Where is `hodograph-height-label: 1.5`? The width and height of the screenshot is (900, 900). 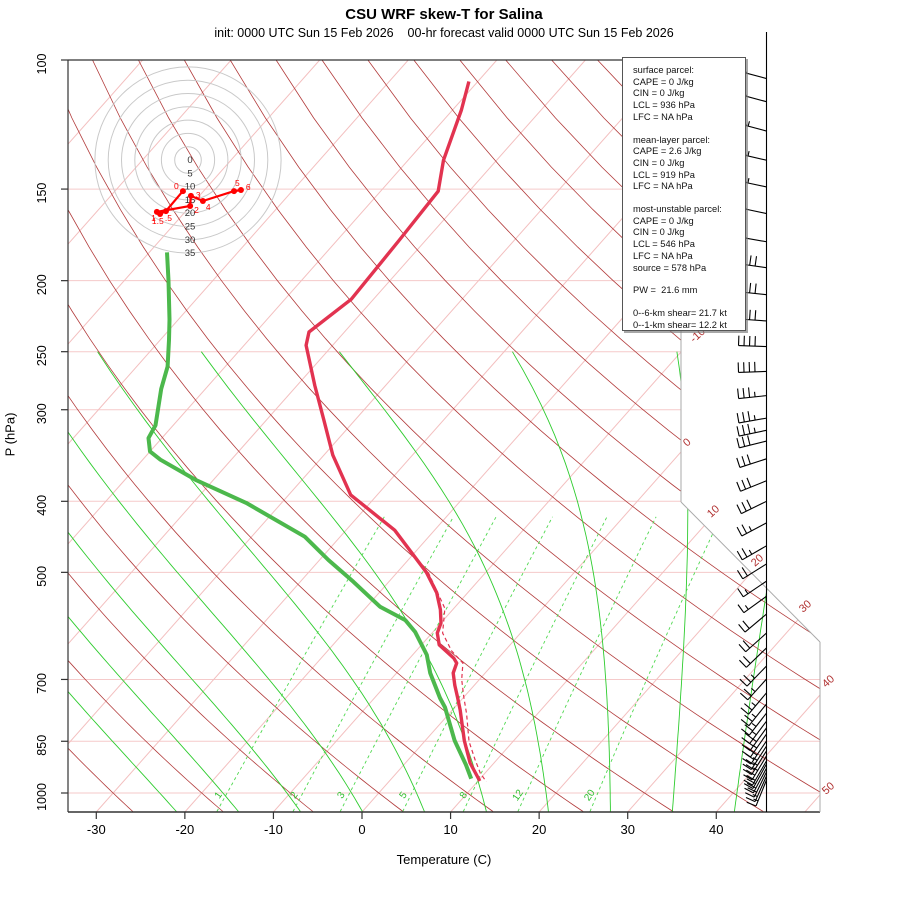 hodograph-height-label: 1.5 is located at coordinates (158, 221).